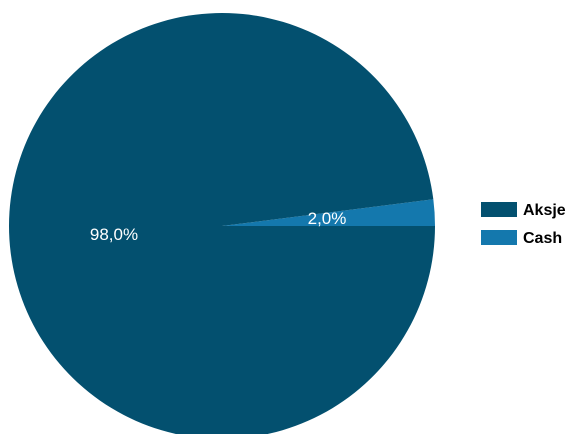  I want to click on legend-swatch-cash, so click(499, 237).